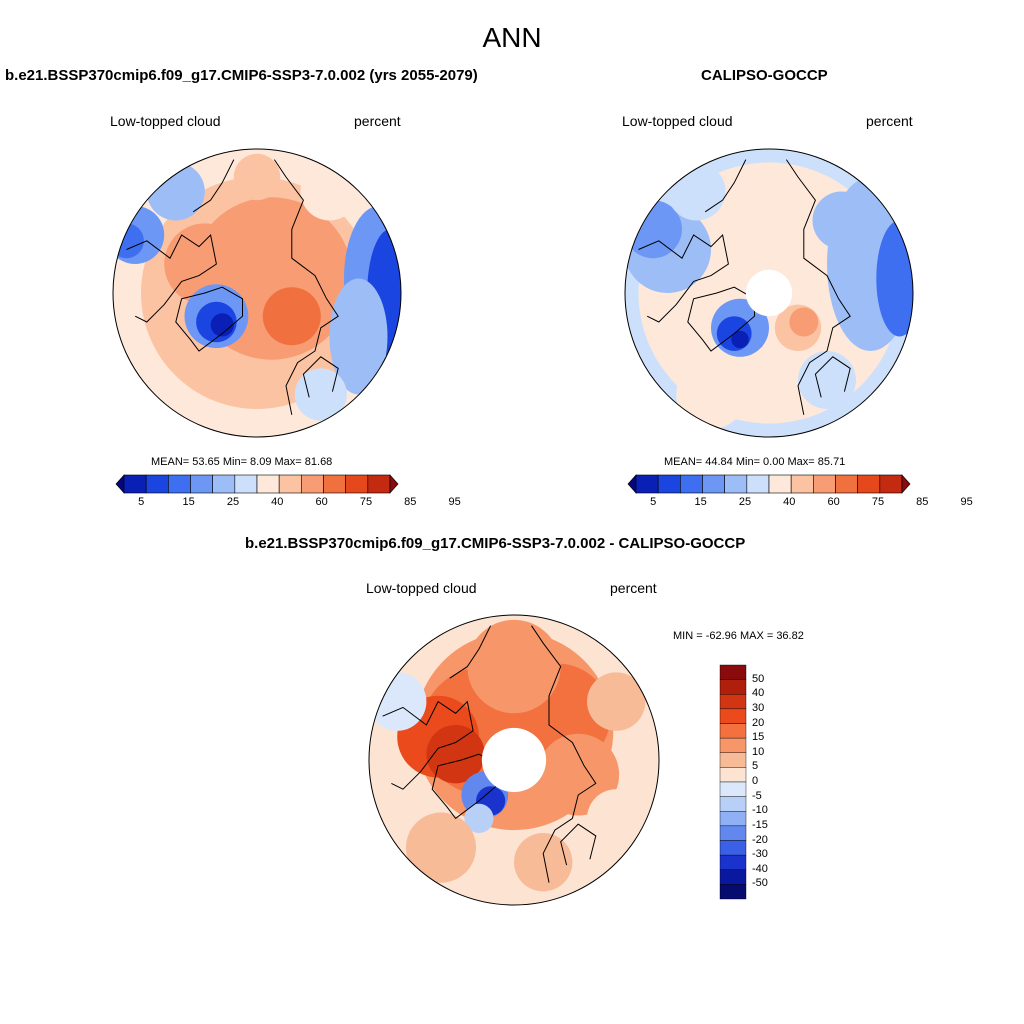  What do you see at coordinates (760, 854) in the screenshot?
I see `colorbar-tick-label: -30` at bounding box center [760, 854].